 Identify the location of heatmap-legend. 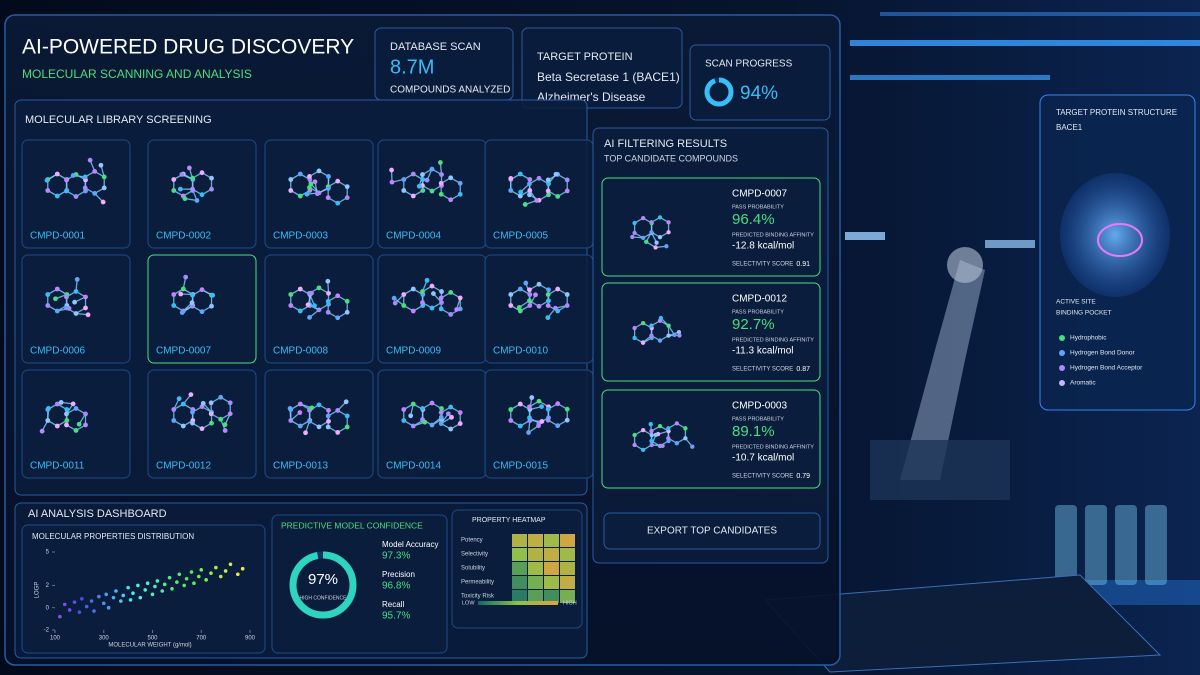
(518, 603).